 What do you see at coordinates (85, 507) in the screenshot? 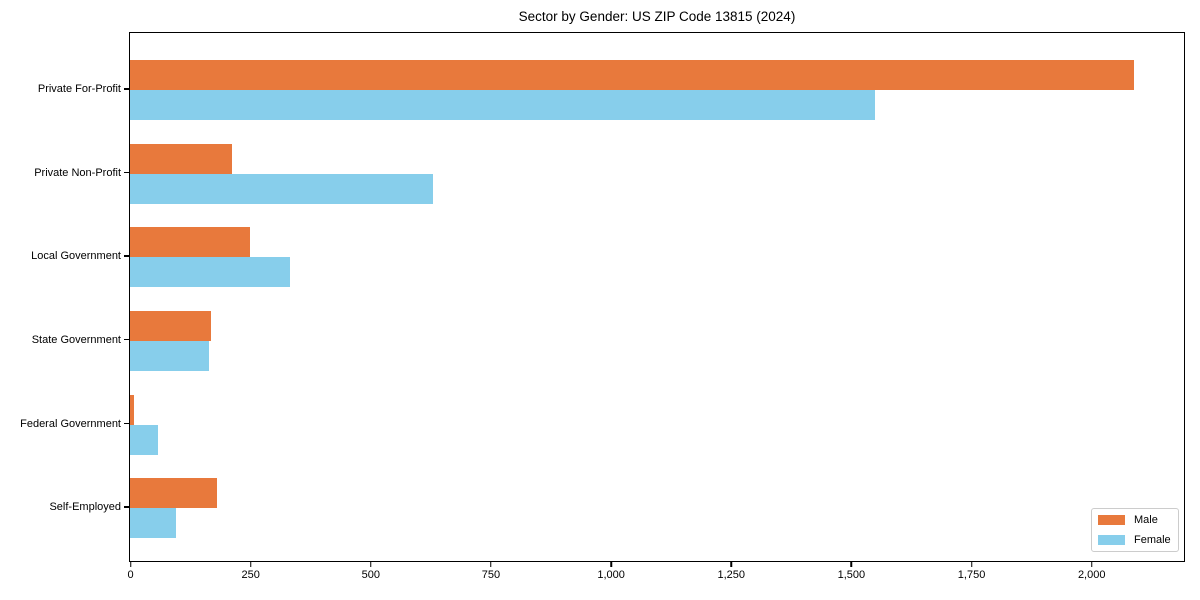
I see `y-tick-label: Self-Employed` at bounding box center [85, 507].